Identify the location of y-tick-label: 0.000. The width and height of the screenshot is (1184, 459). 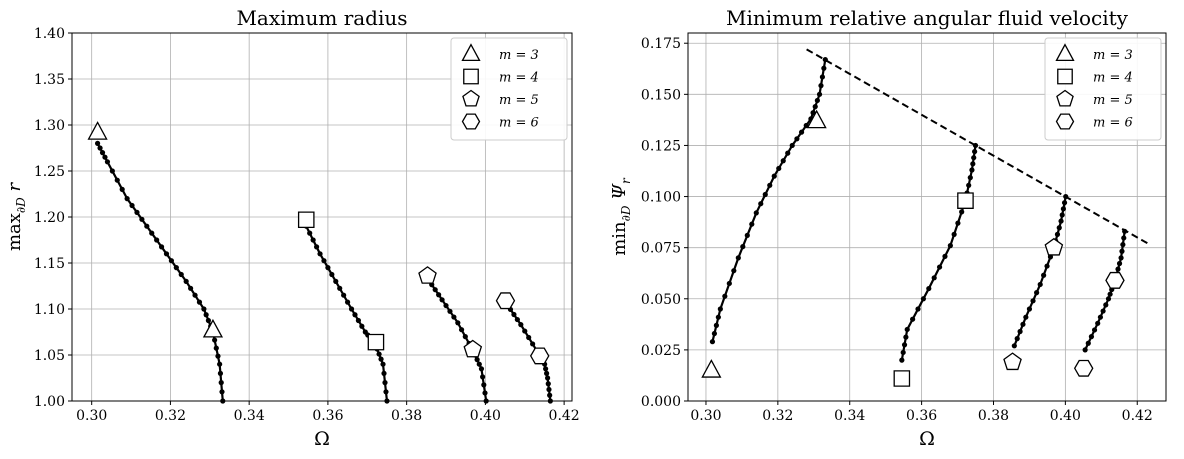
(661, 402).